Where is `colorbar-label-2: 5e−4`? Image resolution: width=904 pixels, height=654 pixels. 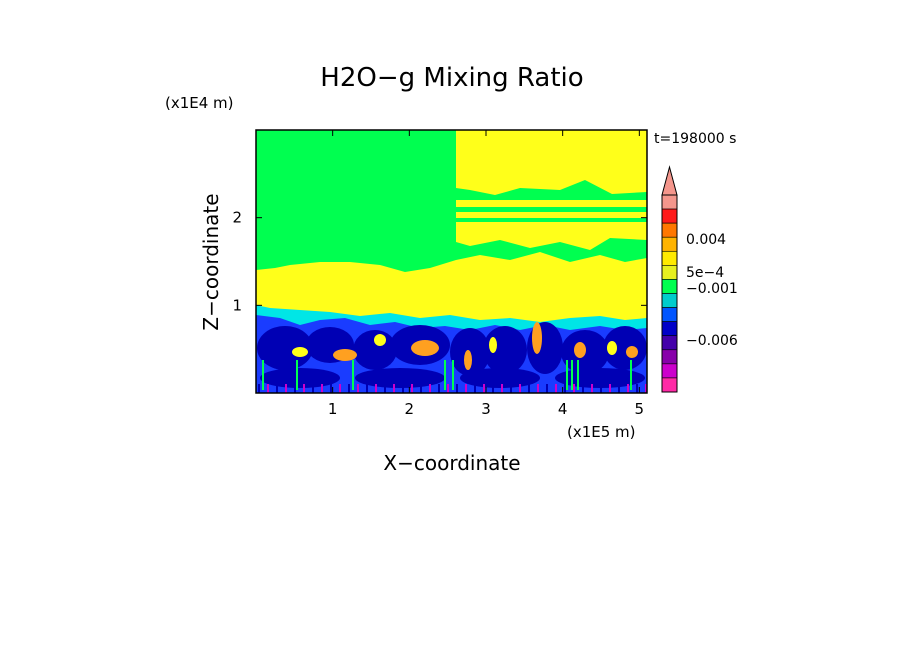
colorbar-label-2: 5e−4 is located at coordinates (705, 273).